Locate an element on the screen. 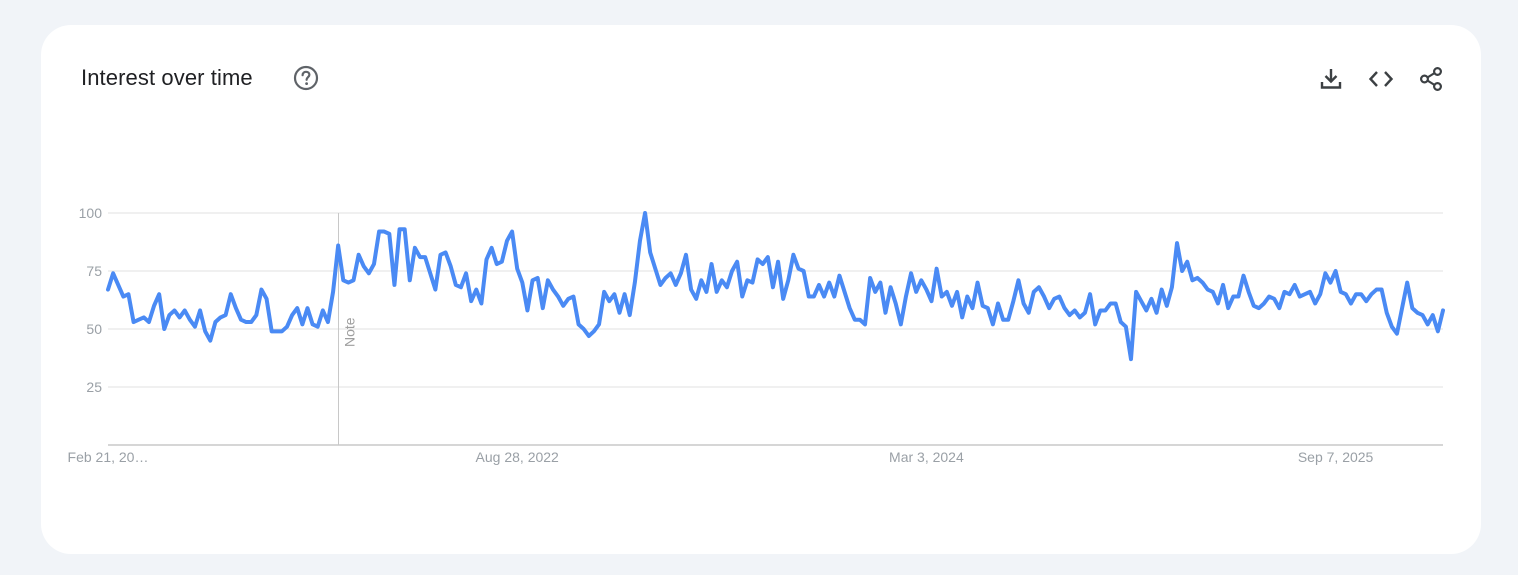  help-circle-icon is located at coordinates (306, 78).